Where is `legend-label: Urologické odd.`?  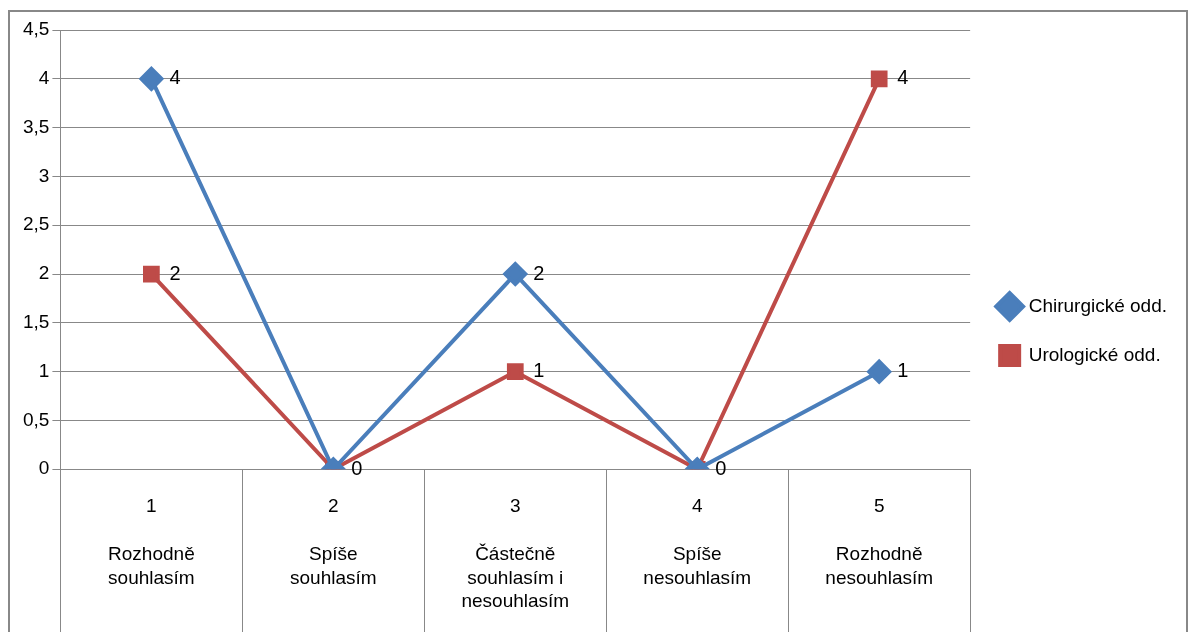
legend-label: Urologické odd. is located at coordinates (1094, 354).